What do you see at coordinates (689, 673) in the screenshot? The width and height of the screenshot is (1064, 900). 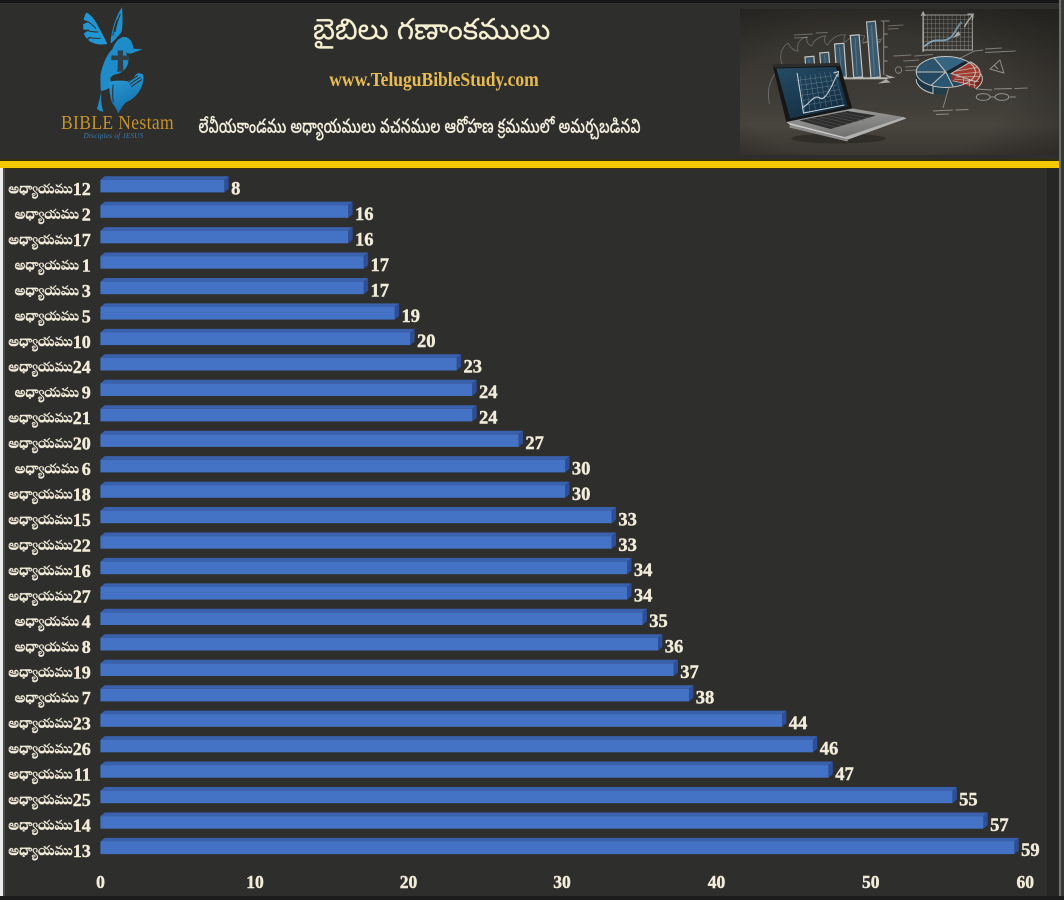 I see `svg-text: 37` at bounding box center [689, 673].